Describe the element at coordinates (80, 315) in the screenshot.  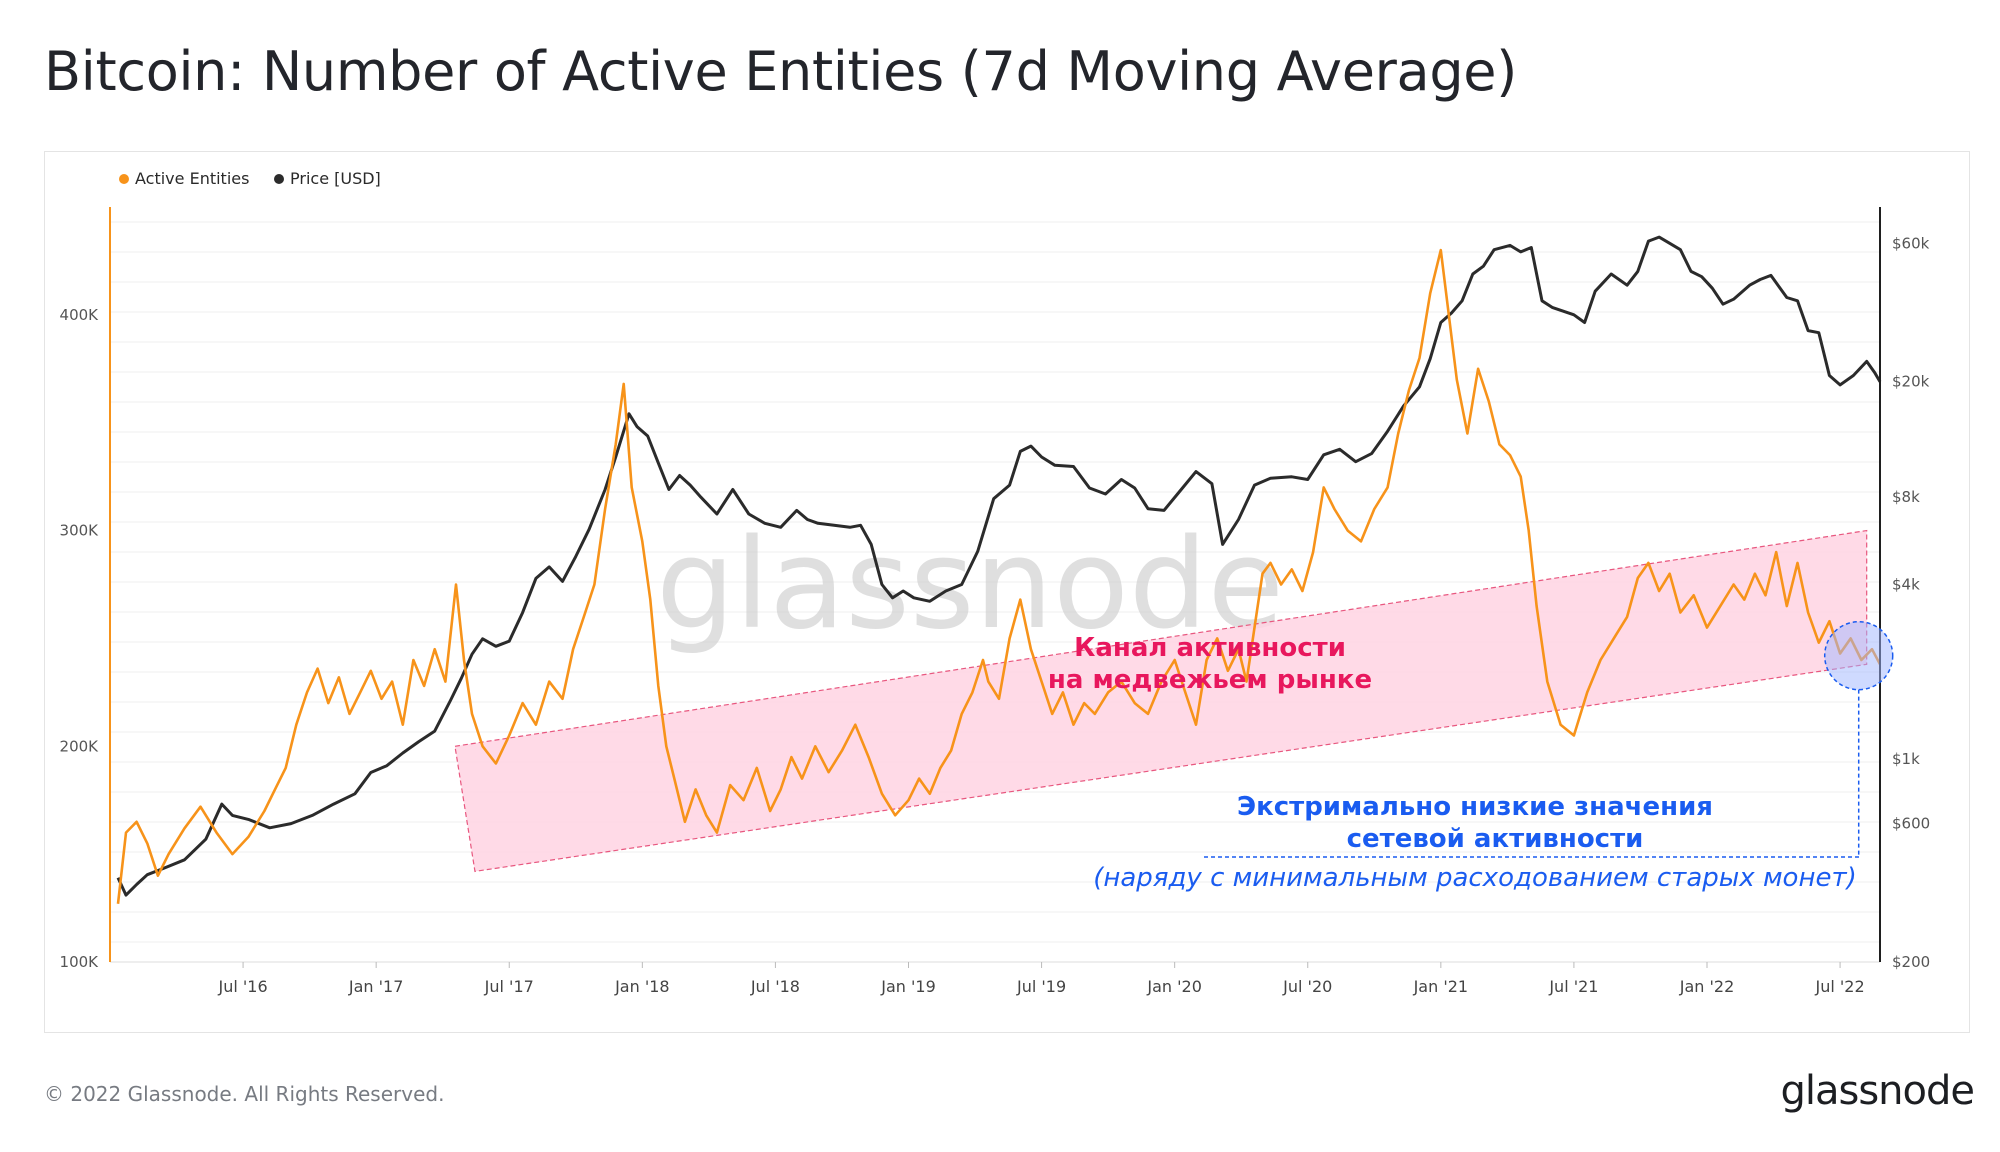
I see `left-tick-label: 400K` at that location.